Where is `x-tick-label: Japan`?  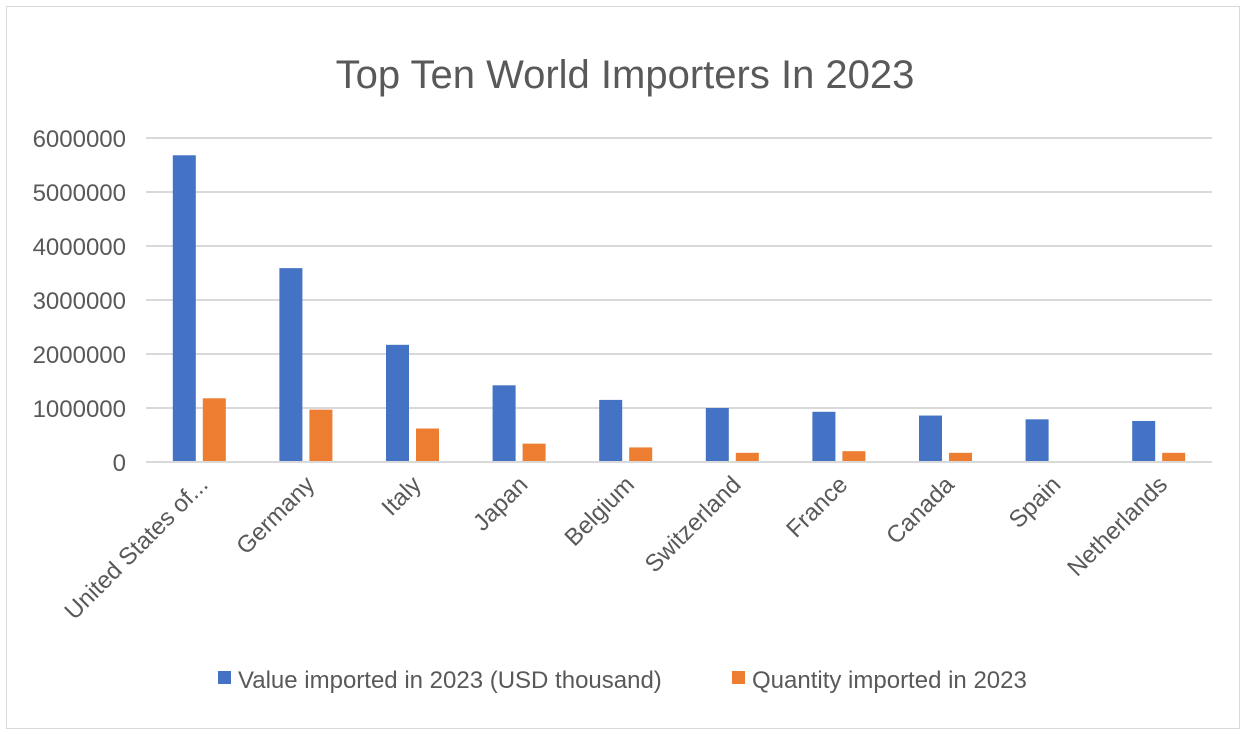
x-tick-label: Japan is located at coordinates (500, 503).